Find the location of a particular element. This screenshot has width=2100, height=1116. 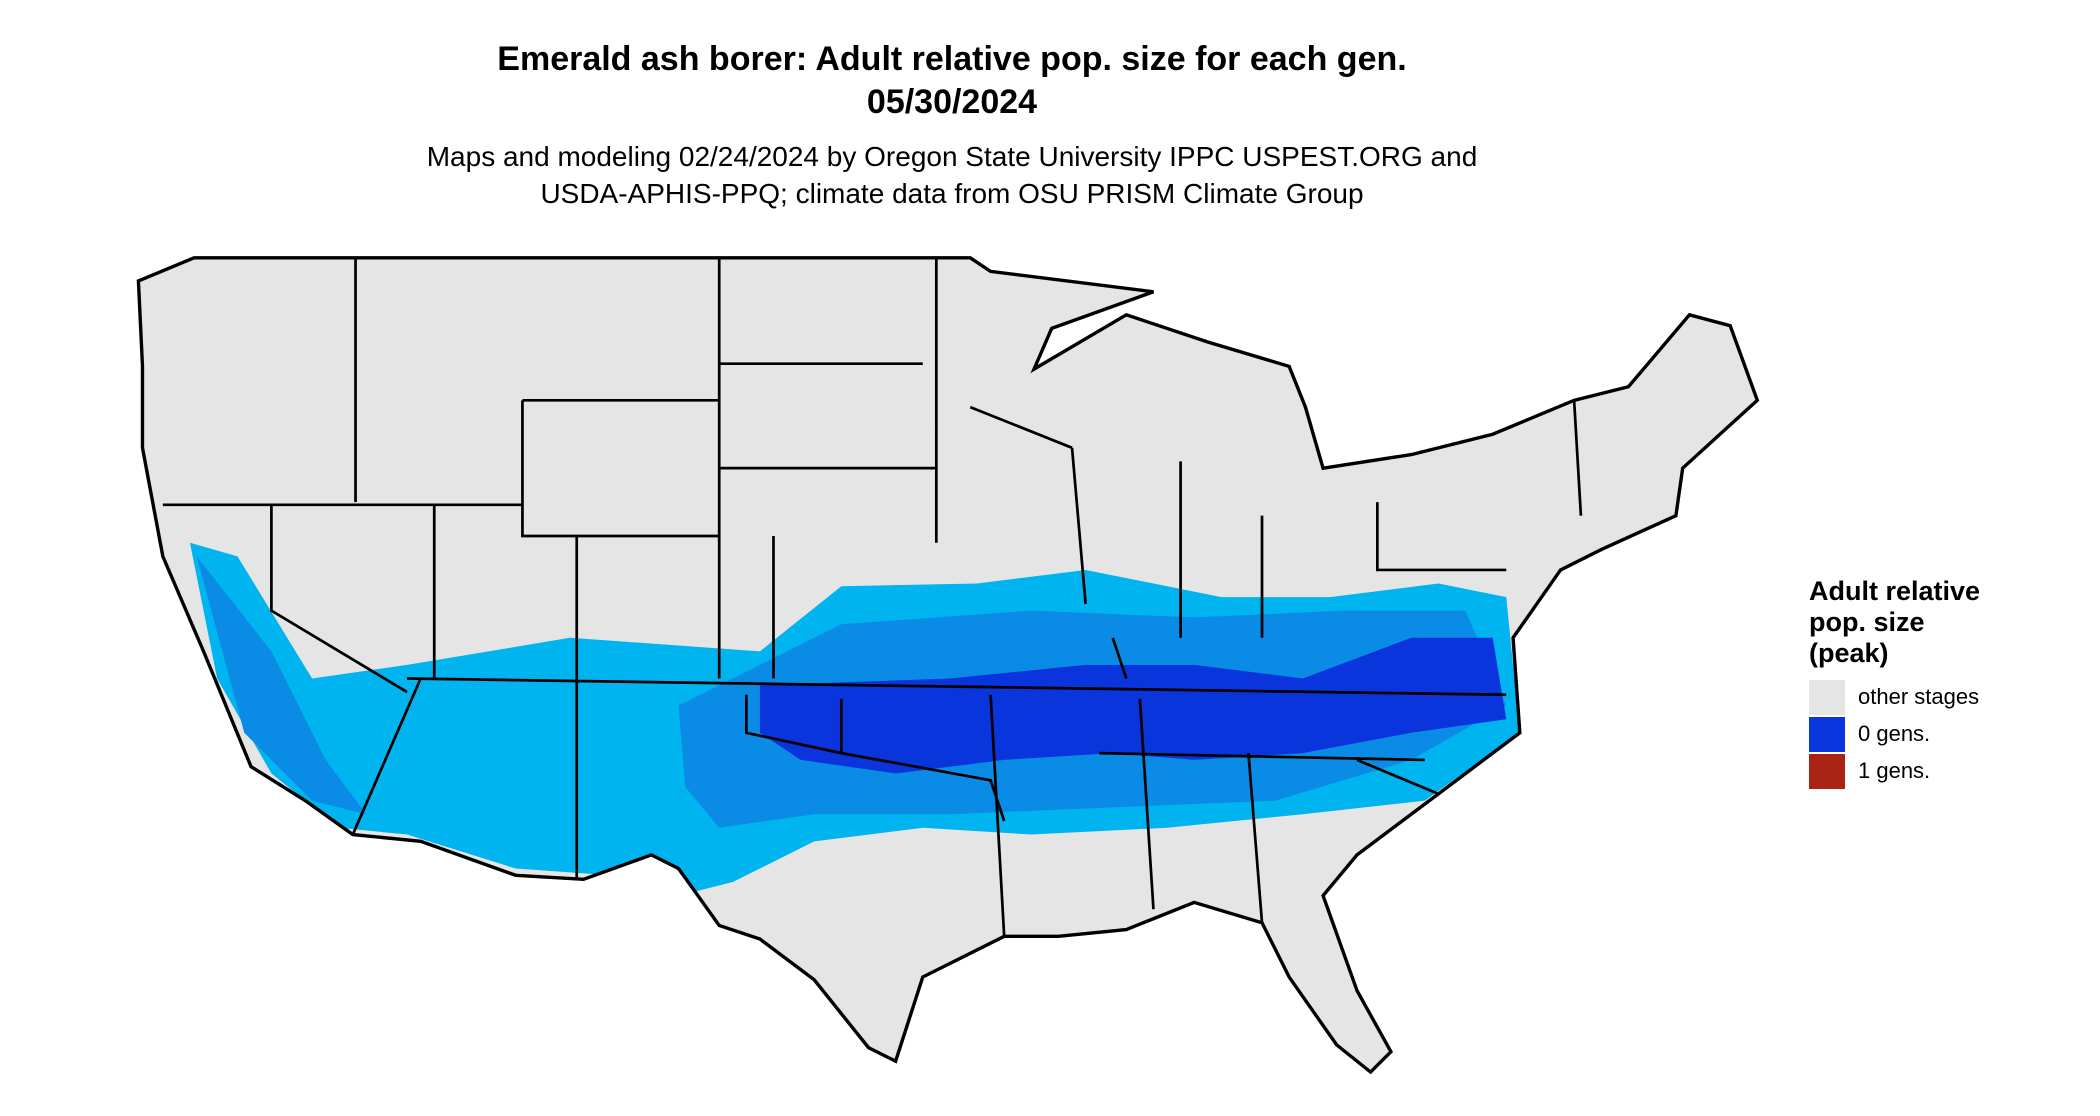

legend-title: (peak) is located at coordinates (1849, 653).